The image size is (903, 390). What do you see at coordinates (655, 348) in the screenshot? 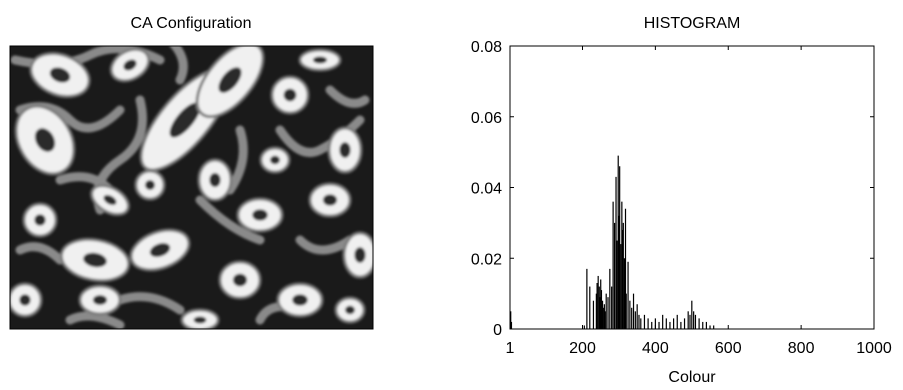
I see `x-tick-label: 400` at bounding box center [655, 348].